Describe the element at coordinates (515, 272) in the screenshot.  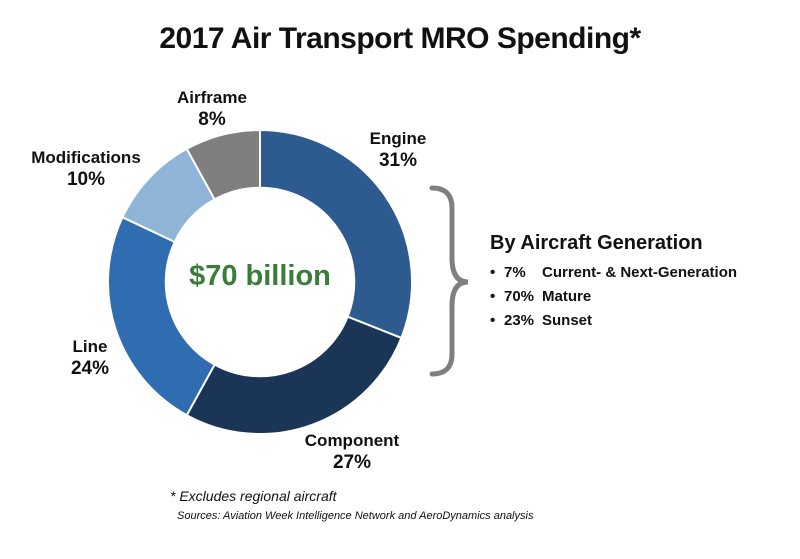
I see `generation-pct: 7%` at that location.